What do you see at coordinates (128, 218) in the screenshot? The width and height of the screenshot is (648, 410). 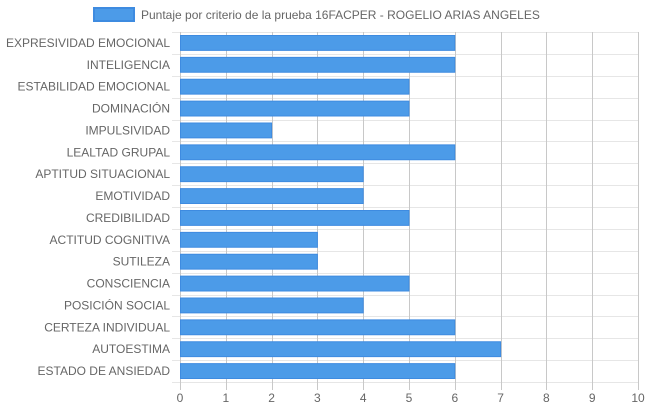 I see `category-label: CREDIBILIDAD` at bounding box center [128, 218].